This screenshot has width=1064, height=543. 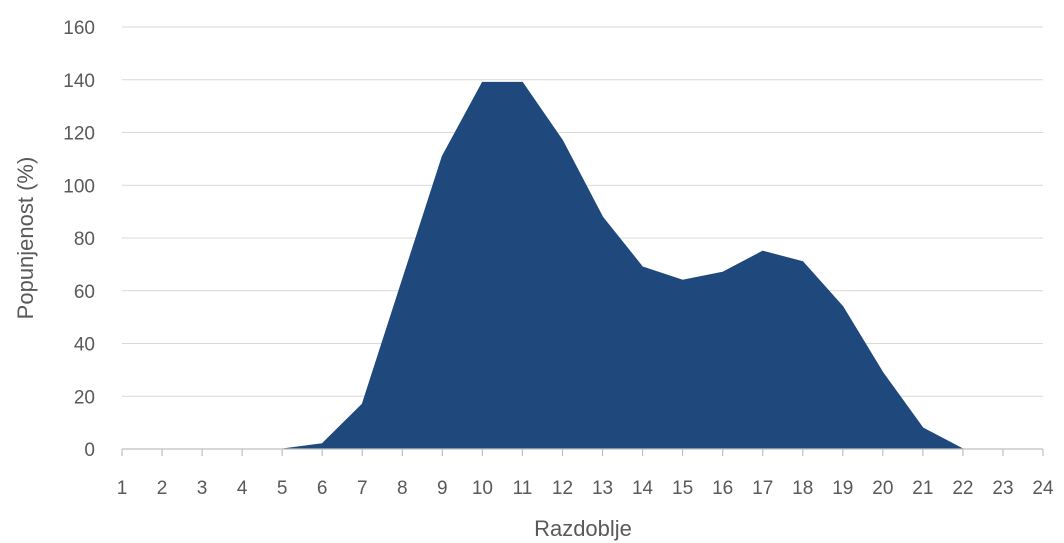 What do you see at coordinates (762, 488) in the screenshot?
I see `x-tick-label-17: 17` at bounding box center [762, 488].